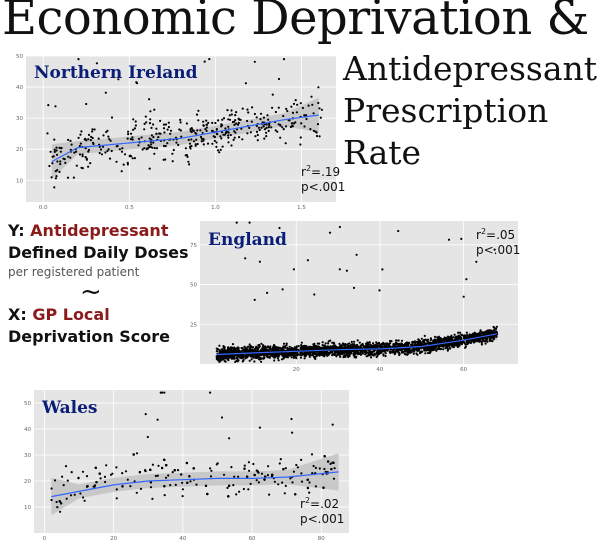 The image size is (600, 555). What do you see at coordinates (89, 336) in the screenshot?
I see `x-label-line-2: Deprivation Score` at bounding box center [89, 336].